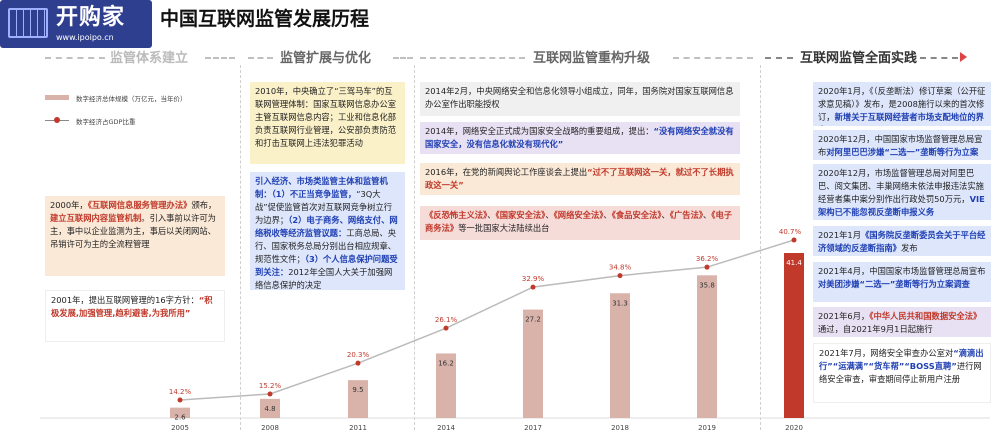  I want to click on bar-value-label: 9.5, so click(357, 390).